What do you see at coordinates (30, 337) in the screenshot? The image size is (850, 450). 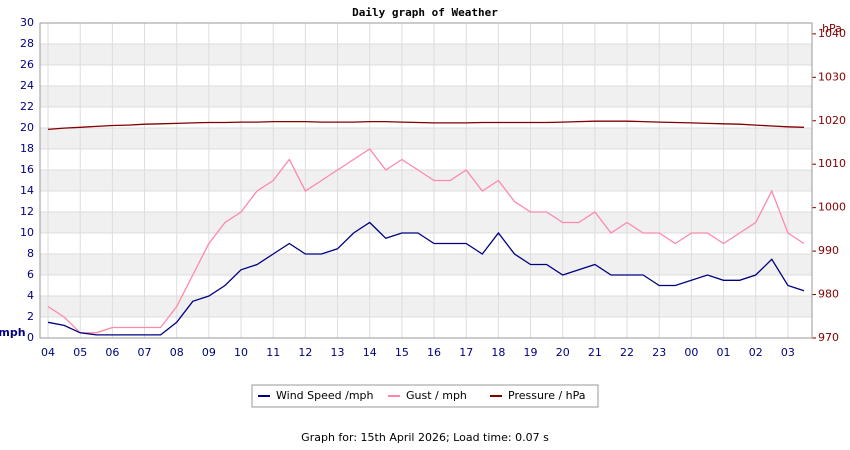 I see `y-tick-label: 0` at bounding box center [30, 337].